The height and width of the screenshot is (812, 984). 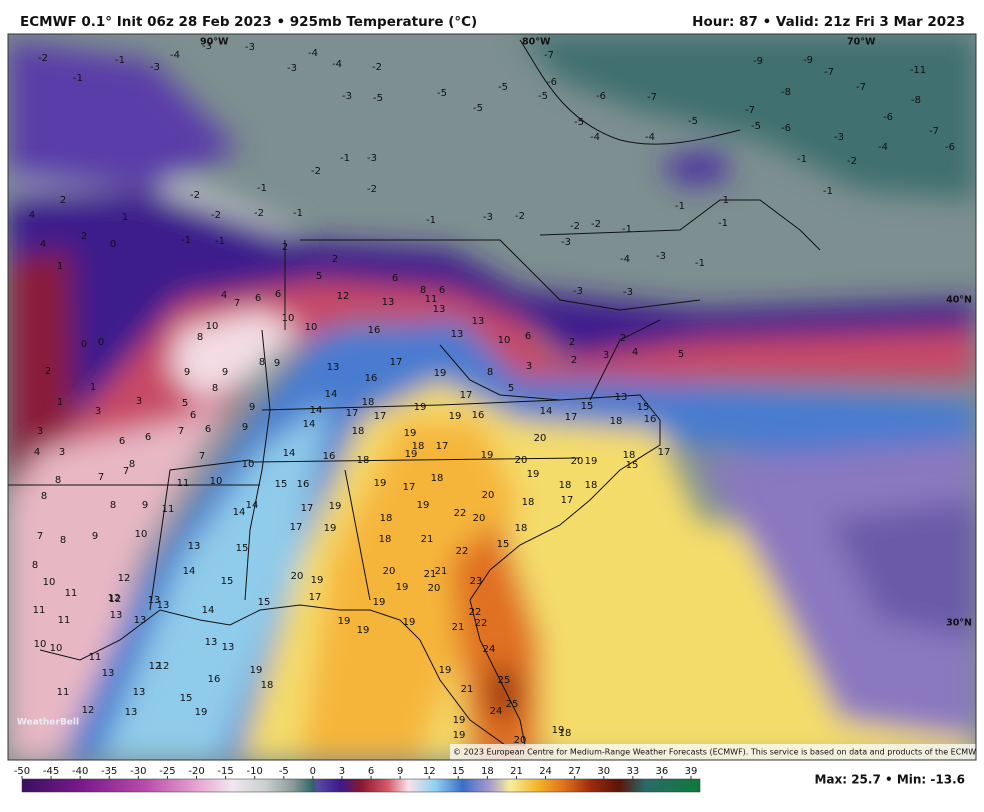 I want to click on map-value: 1, so click(x=125, y=217).